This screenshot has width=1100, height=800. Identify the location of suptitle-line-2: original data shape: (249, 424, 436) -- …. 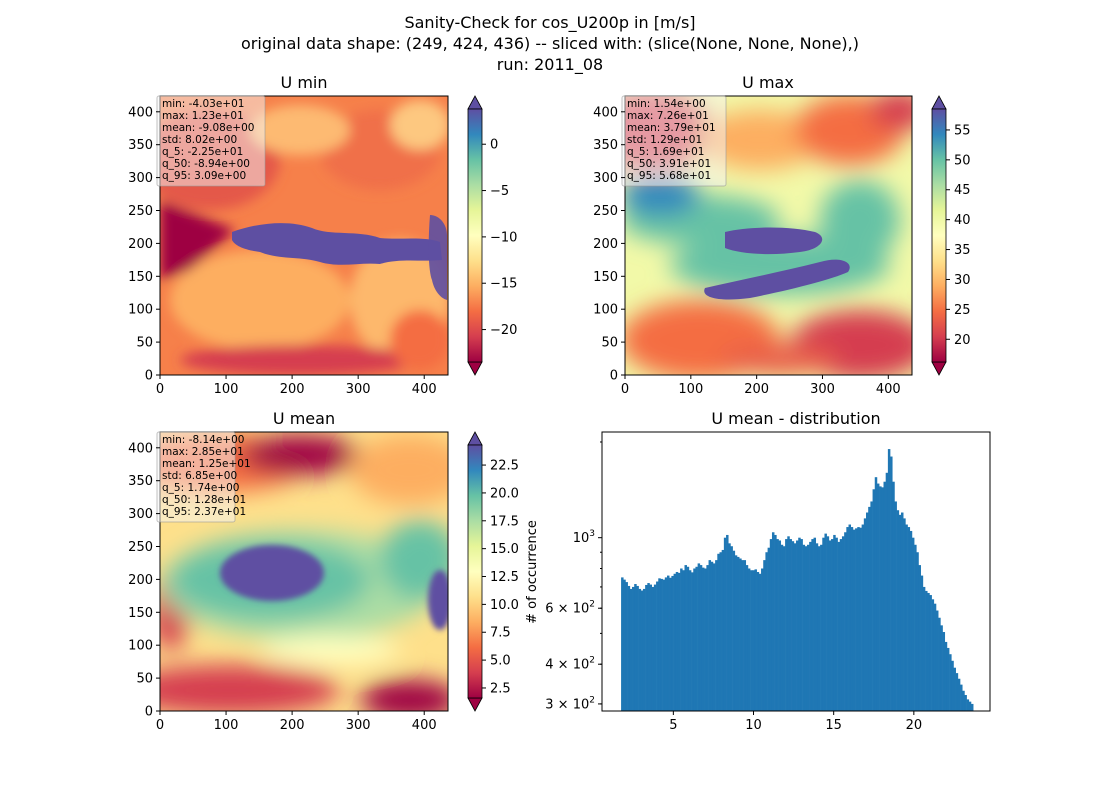
(550, 43).